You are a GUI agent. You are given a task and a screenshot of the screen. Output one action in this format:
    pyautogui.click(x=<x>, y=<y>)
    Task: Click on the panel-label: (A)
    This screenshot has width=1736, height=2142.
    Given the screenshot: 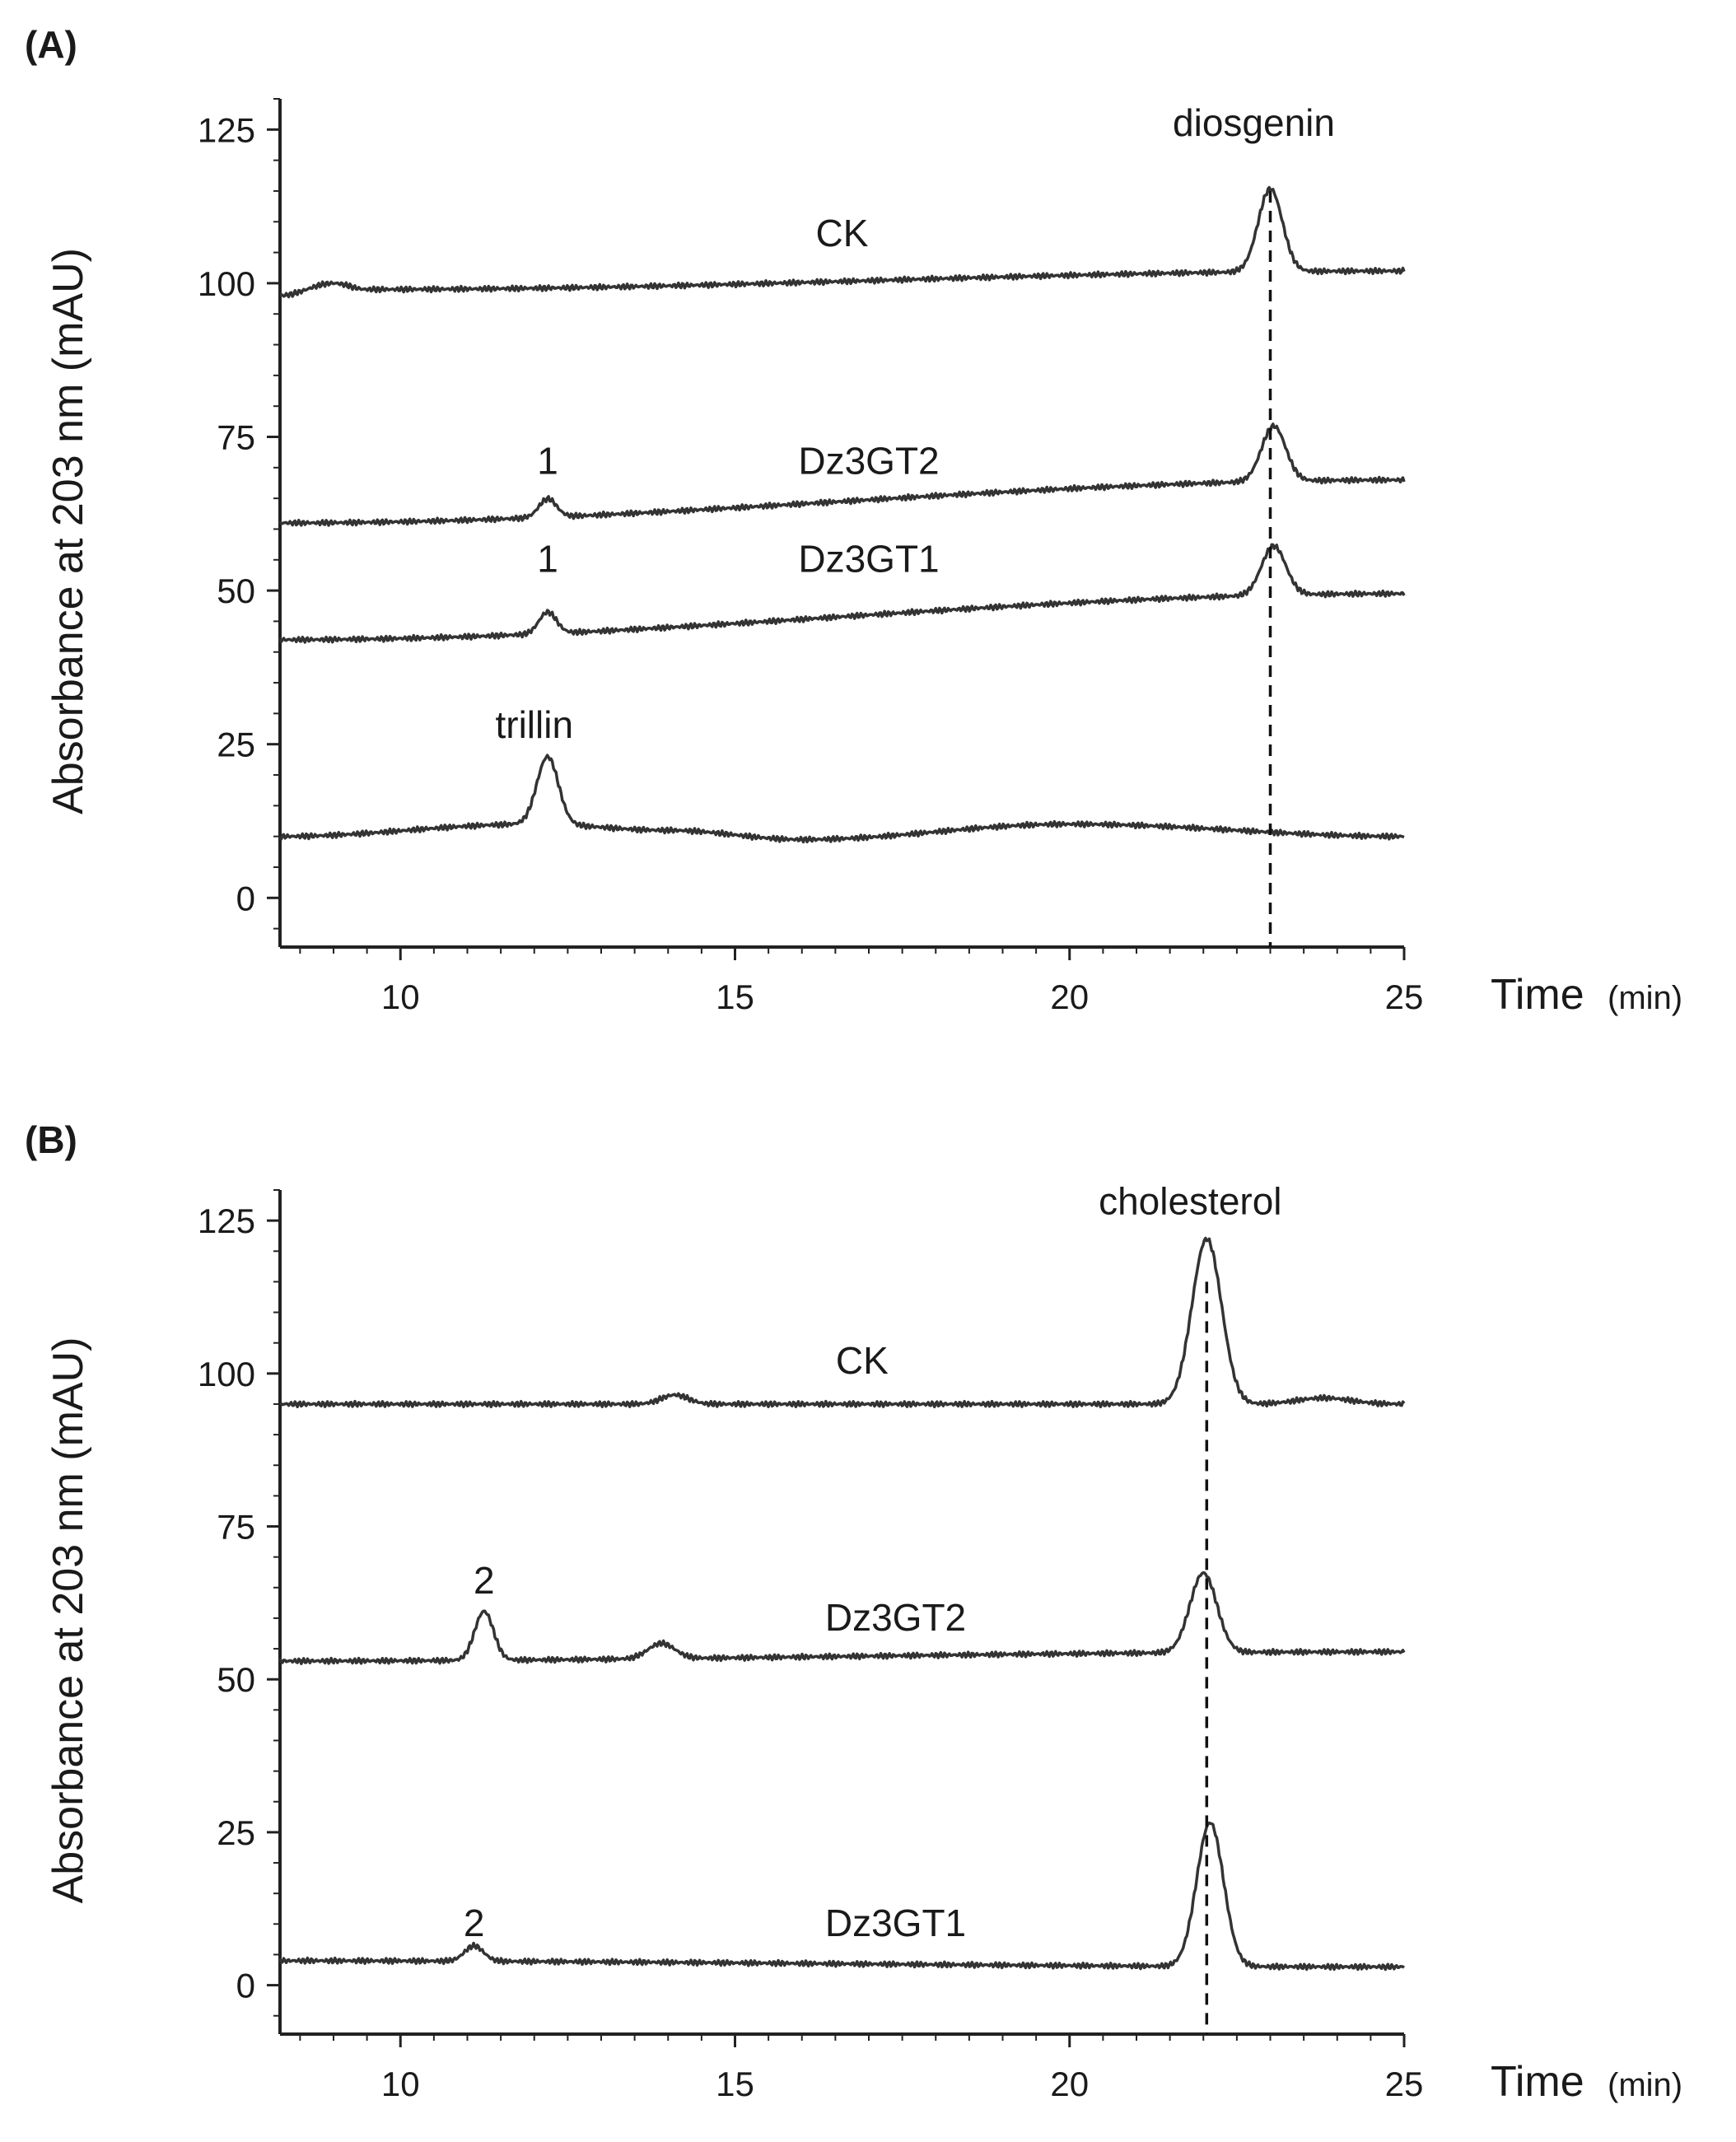 What is the action you would take?
    pyautogui.click(x=51, y=44)
    